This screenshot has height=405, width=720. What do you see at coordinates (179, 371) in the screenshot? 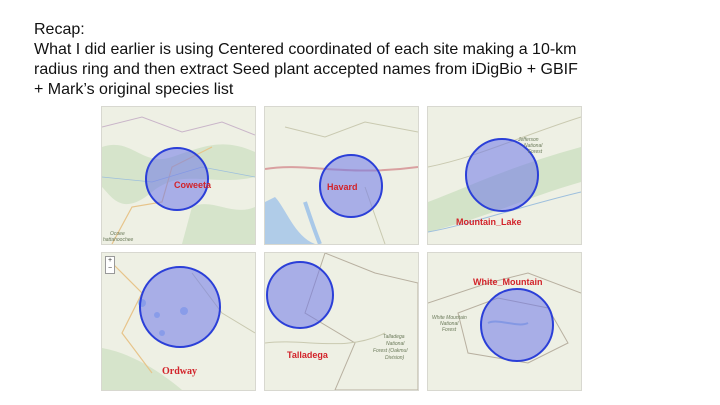
I see `map-ordway-label: Ordway` at bounding box center [179, 371].